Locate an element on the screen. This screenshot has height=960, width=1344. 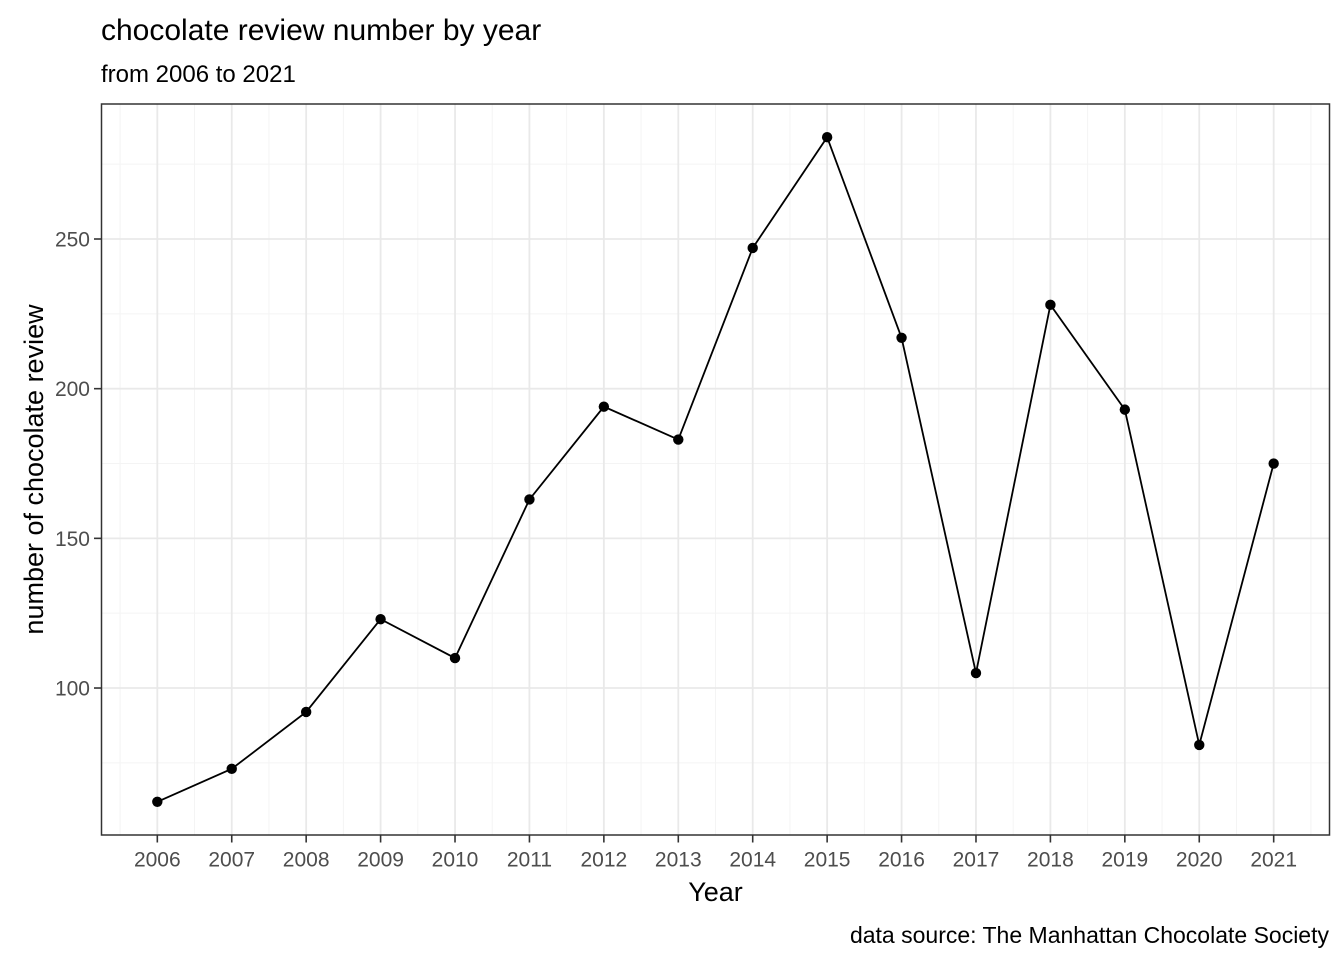
x-tick-label: 2016 is located at coordinates (901, 860).